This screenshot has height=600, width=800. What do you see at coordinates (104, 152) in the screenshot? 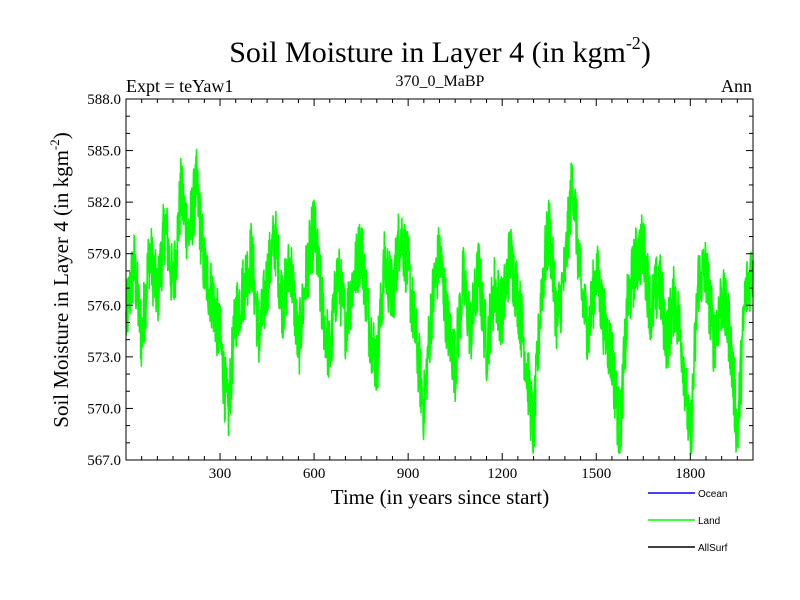
I see `y-tick-label: 585.0` at bounding box center [104, 152].